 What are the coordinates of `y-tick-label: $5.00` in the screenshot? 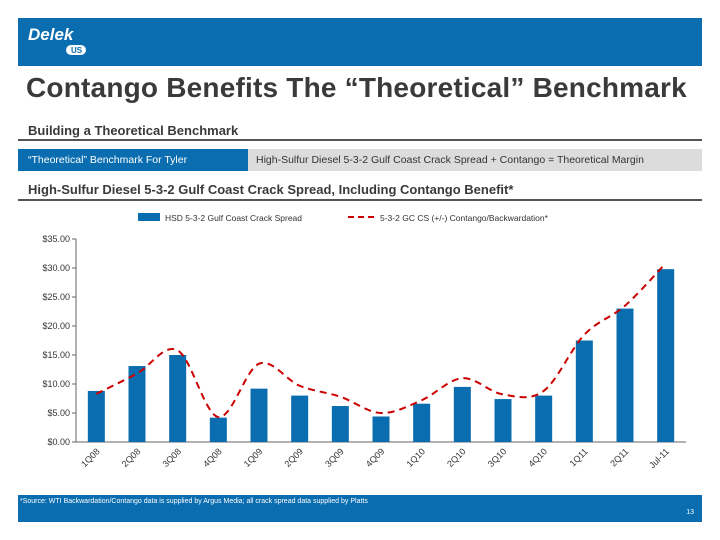 It's located at (58, 413).